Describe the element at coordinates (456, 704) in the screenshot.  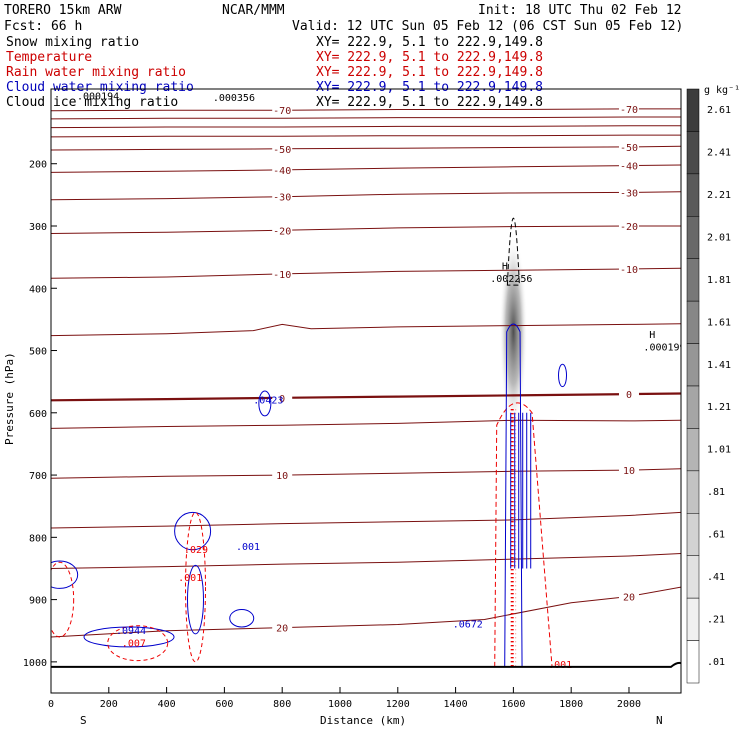
I see `x-tick-label: 1400` at that location.